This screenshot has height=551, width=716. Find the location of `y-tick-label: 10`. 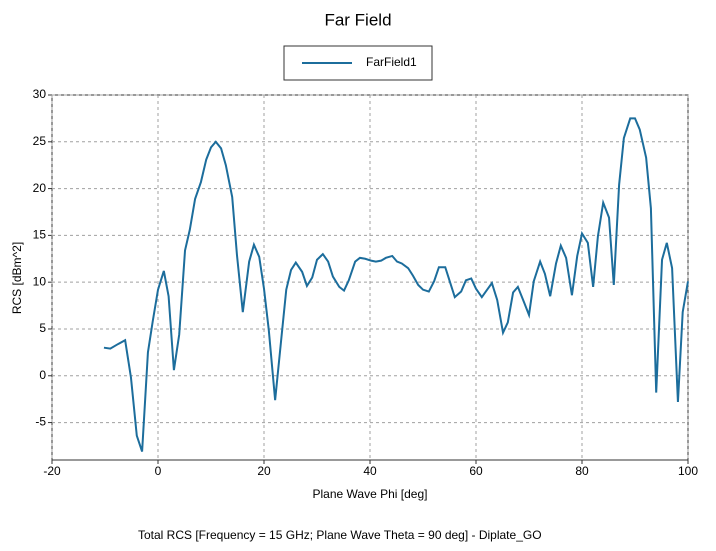

y-tick-label: 10 is located at coordinates (40, 281).